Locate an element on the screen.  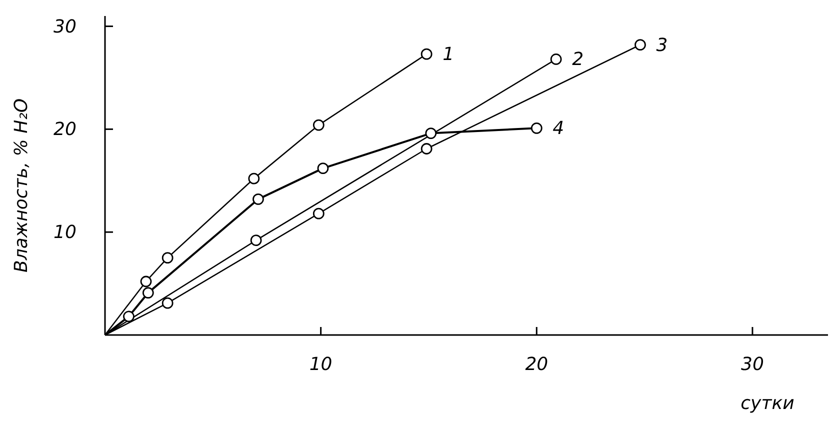
y-tick-label: 20 is located at coordinates (65, 129).